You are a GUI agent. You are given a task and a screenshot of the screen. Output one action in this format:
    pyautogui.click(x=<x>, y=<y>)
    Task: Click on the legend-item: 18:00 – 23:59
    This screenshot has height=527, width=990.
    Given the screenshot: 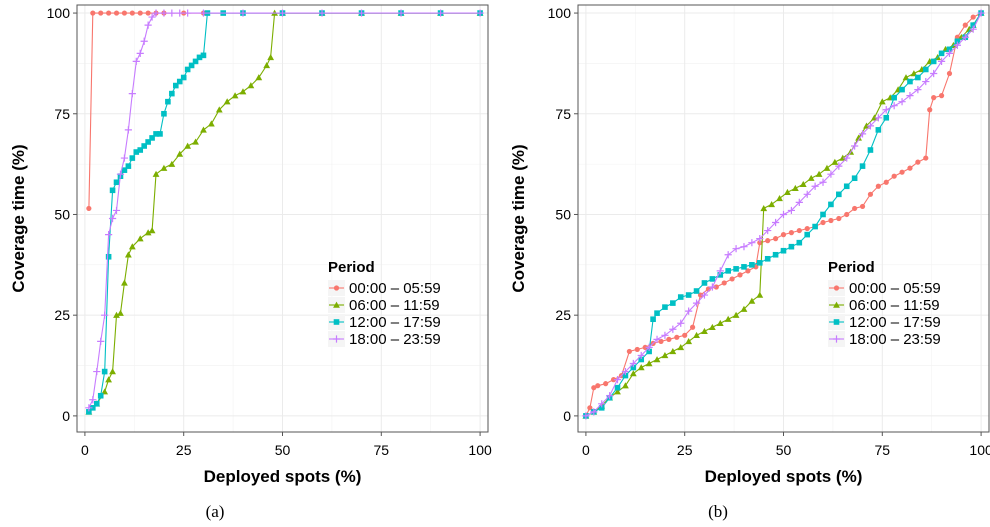 What is the action you would take?
    pyautogui.click(x=884, y=339)
    